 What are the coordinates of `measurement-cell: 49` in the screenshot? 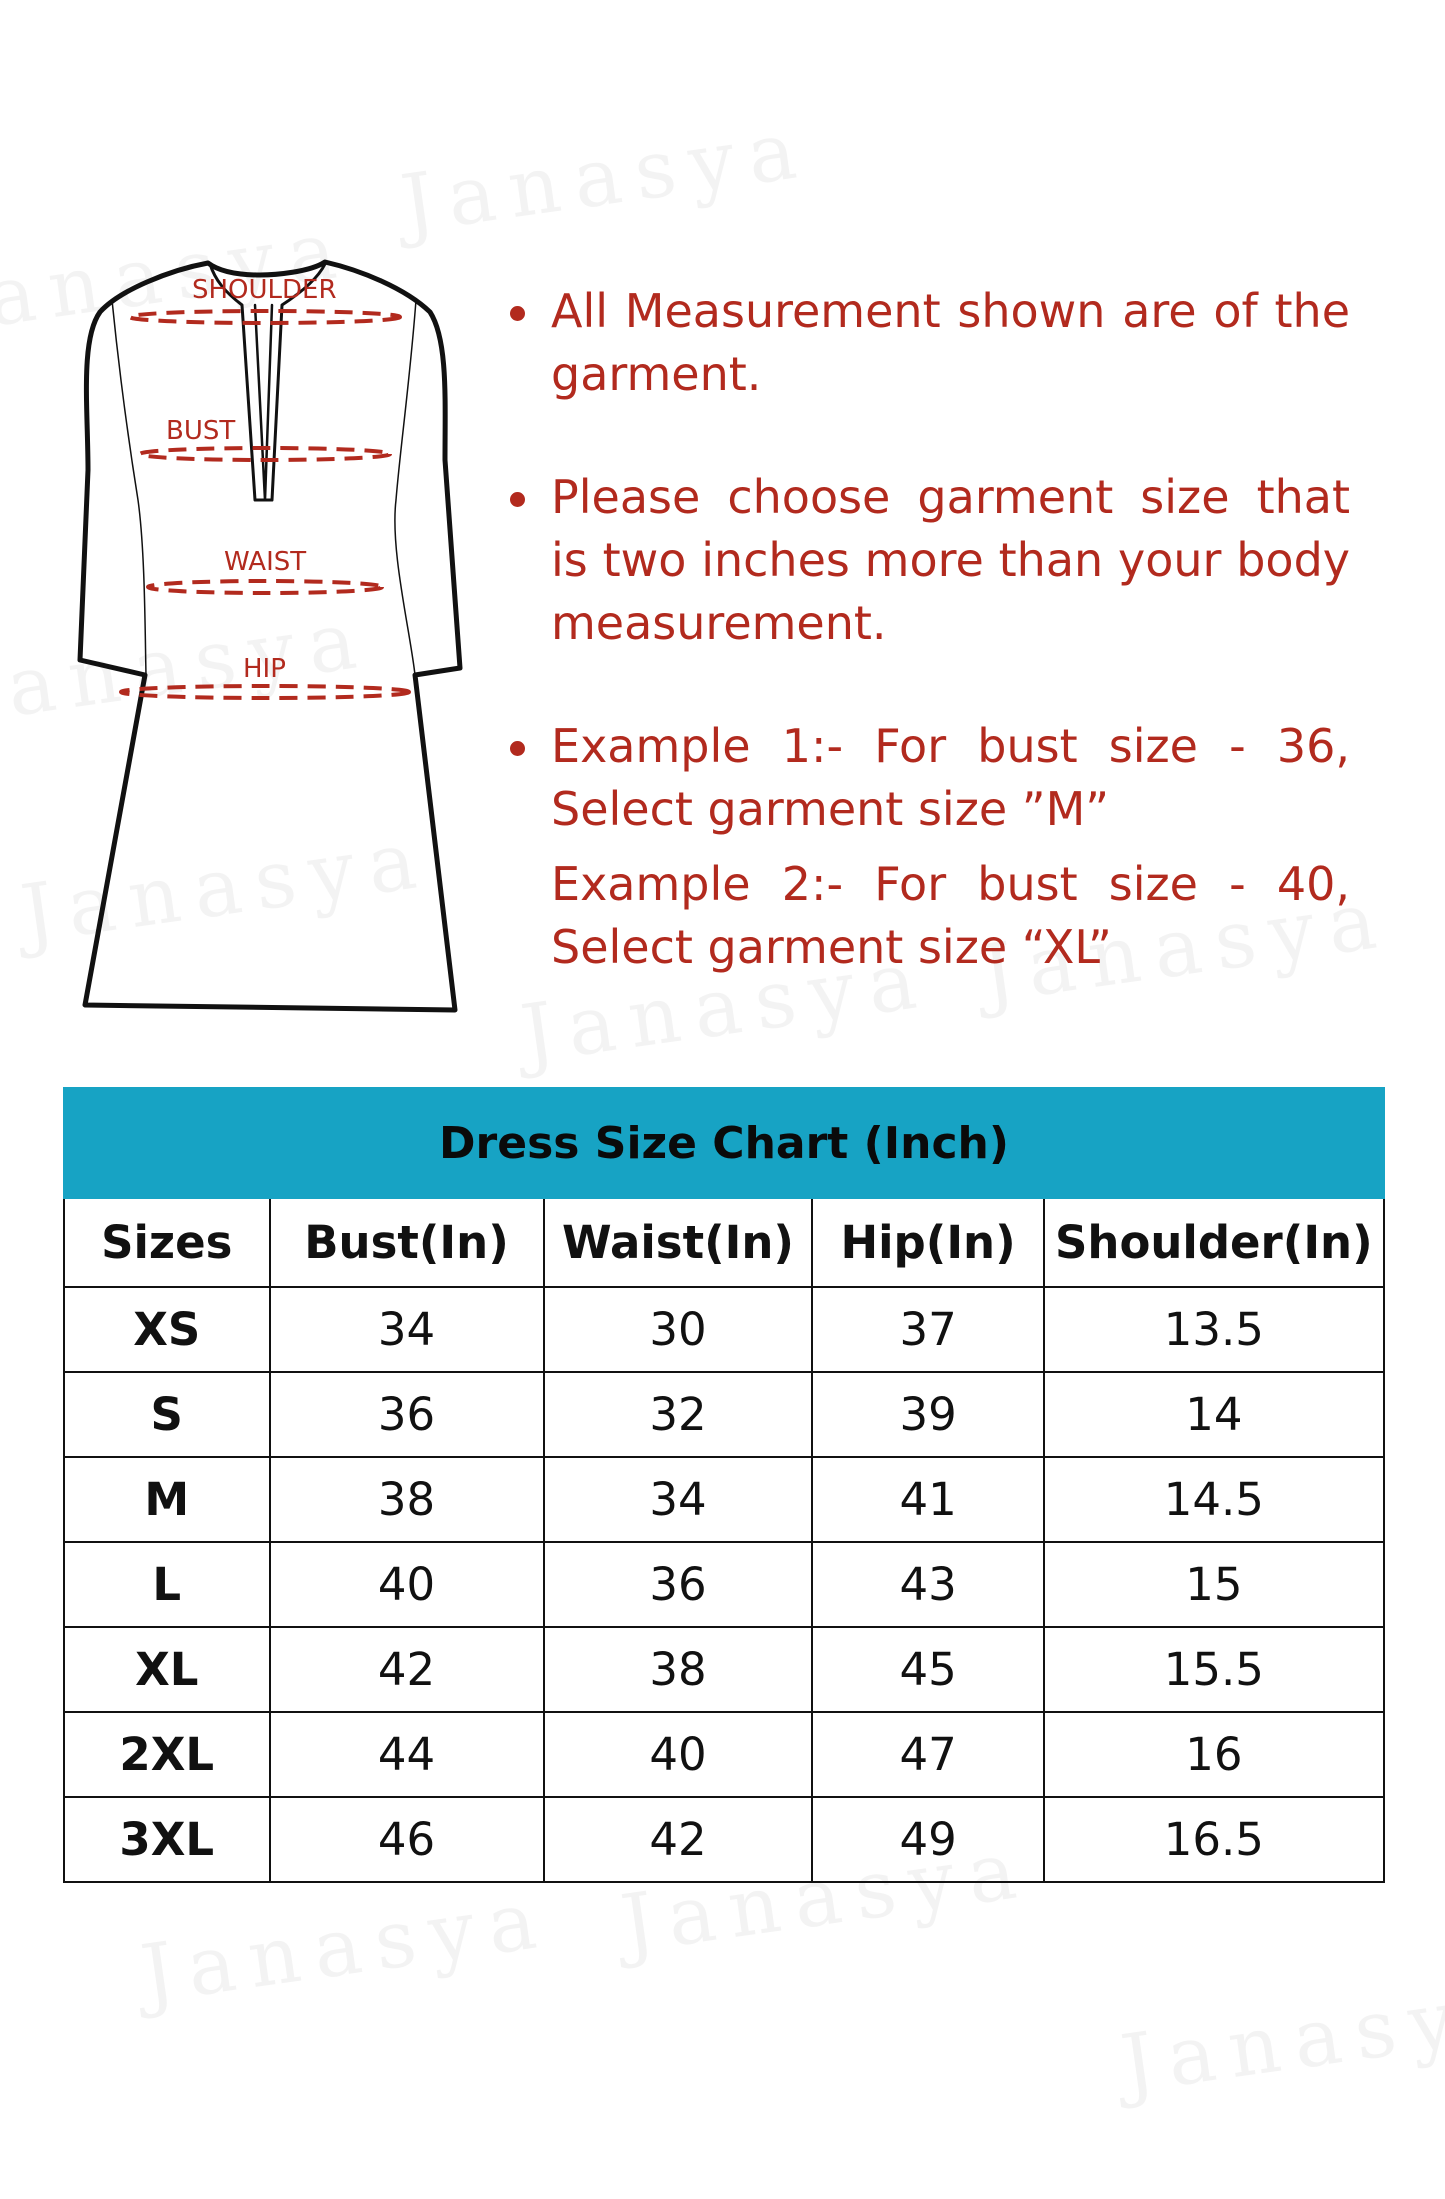 It's located at (928, 1839).